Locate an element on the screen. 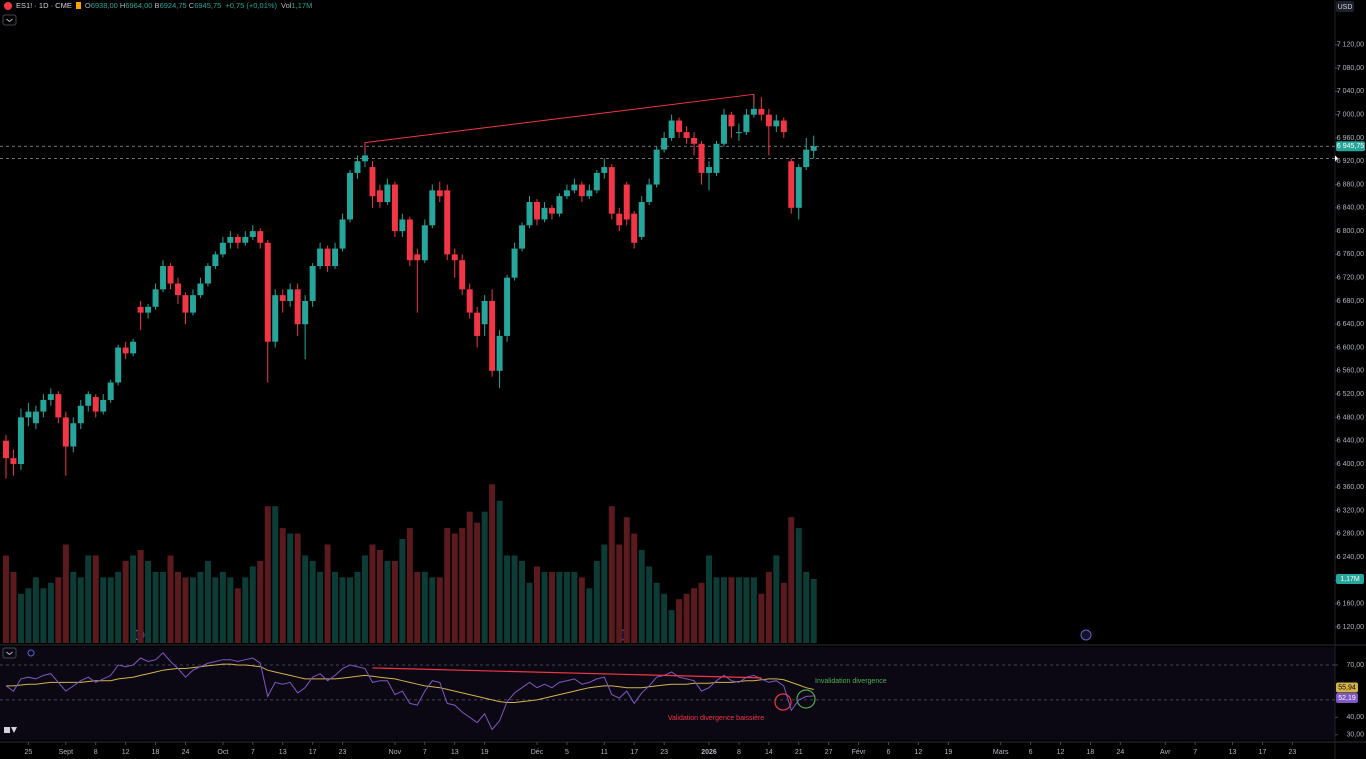 This screenshot has width=1366, height=759. trendline is located at coordinates (559, 118).